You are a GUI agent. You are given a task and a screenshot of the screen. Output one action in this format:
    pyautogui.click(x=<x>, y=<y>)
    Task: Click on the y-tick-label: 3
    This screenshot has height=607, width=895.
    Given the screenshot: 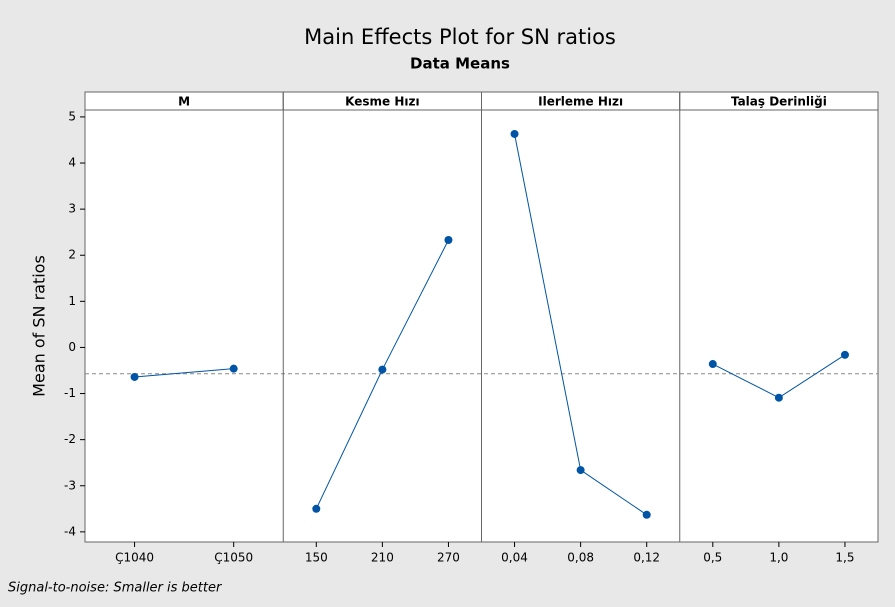 What is the action you would take?
    pyautogui.click(x=72, y=209)
    